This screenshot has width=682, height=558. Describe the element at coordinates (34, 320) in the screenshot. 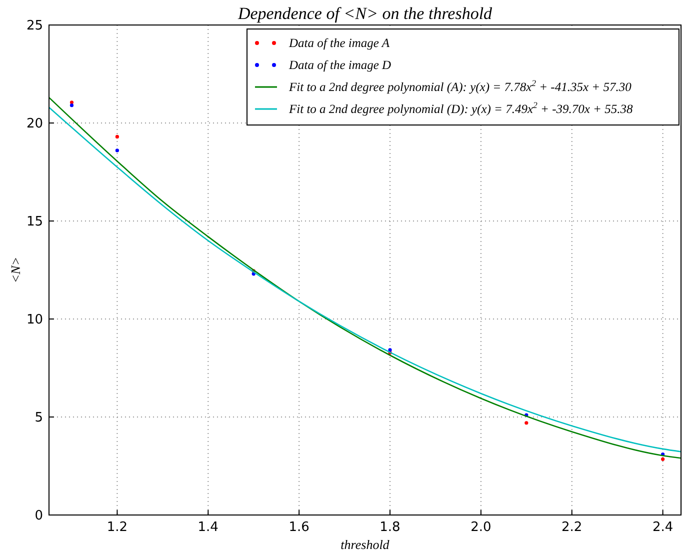

I see `y-tick-label: 10` at that location.